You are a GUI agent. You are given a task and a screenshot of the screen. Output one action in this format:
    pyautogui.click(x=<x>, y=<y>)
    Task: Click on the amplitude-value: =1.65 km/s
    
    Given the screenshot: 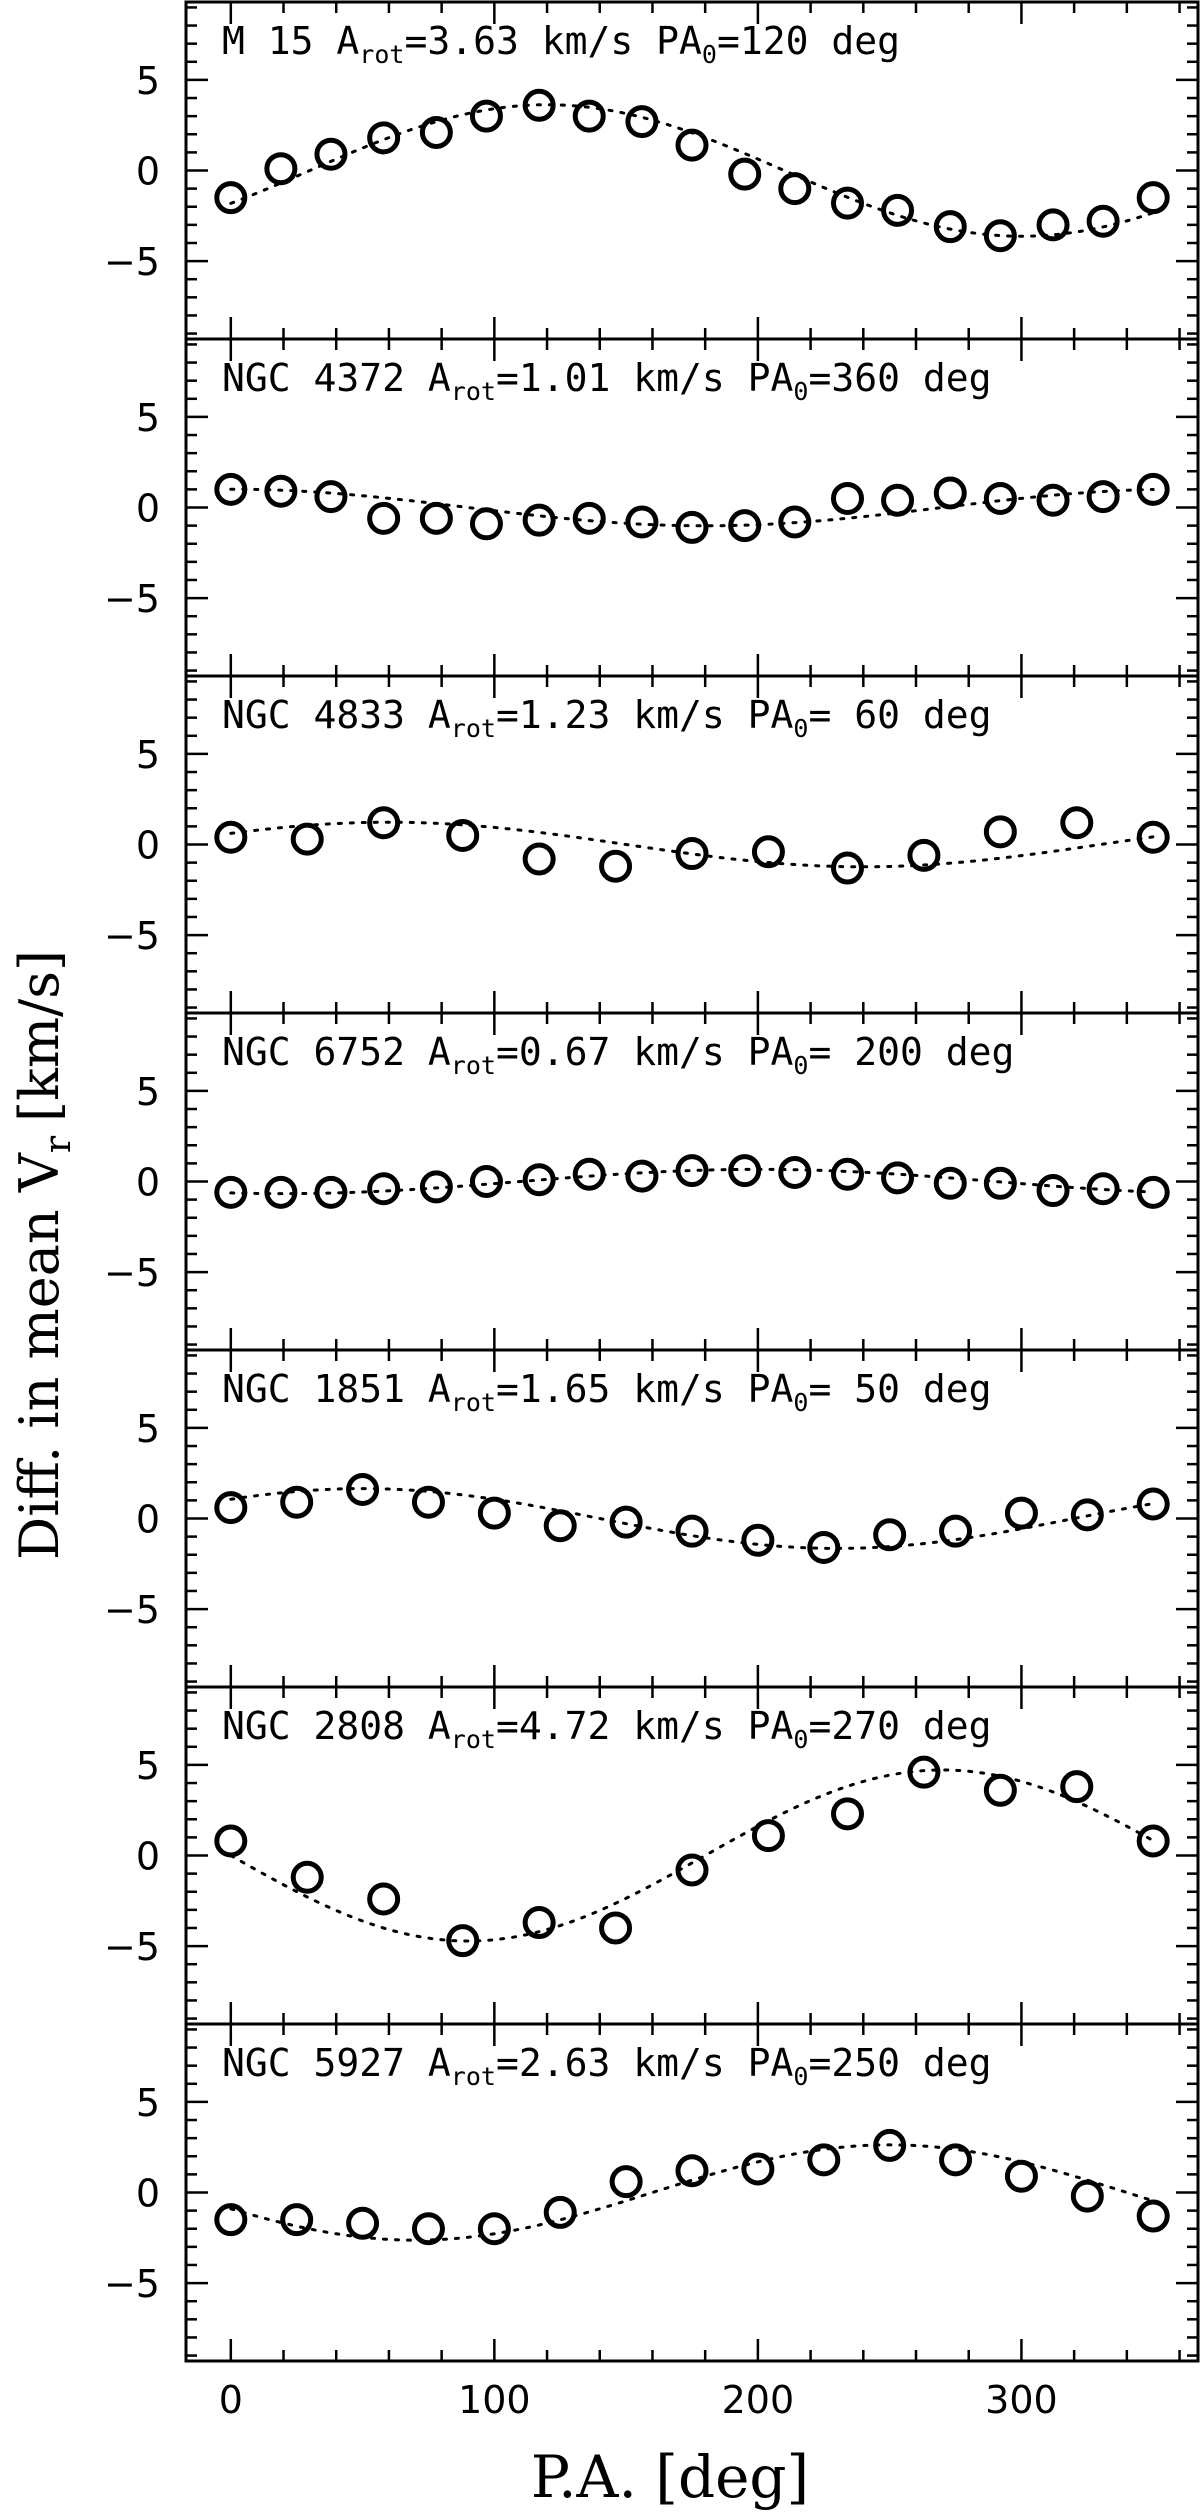 What is the action you would take?
    pyautogui.click(x=622, y=1389)
    